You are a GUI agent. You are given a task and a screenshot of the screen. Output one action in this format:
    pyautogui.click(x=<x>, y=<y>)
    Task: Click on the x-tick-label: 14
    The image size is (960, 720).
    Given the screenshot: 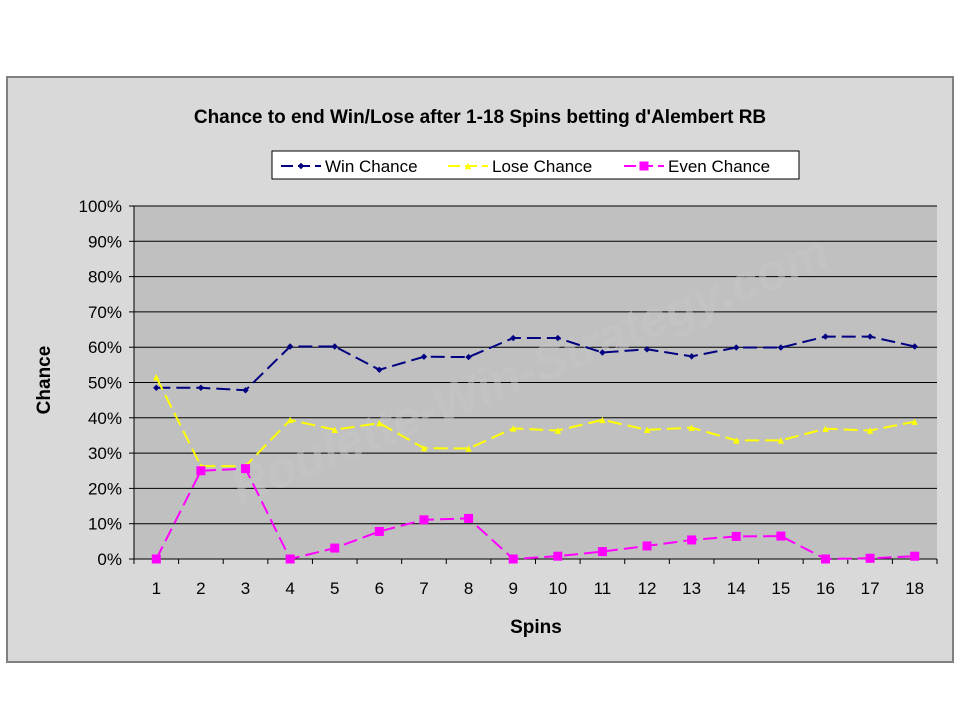 What is the action you would take?
    pyautogui.click(x=736, y=588)
    